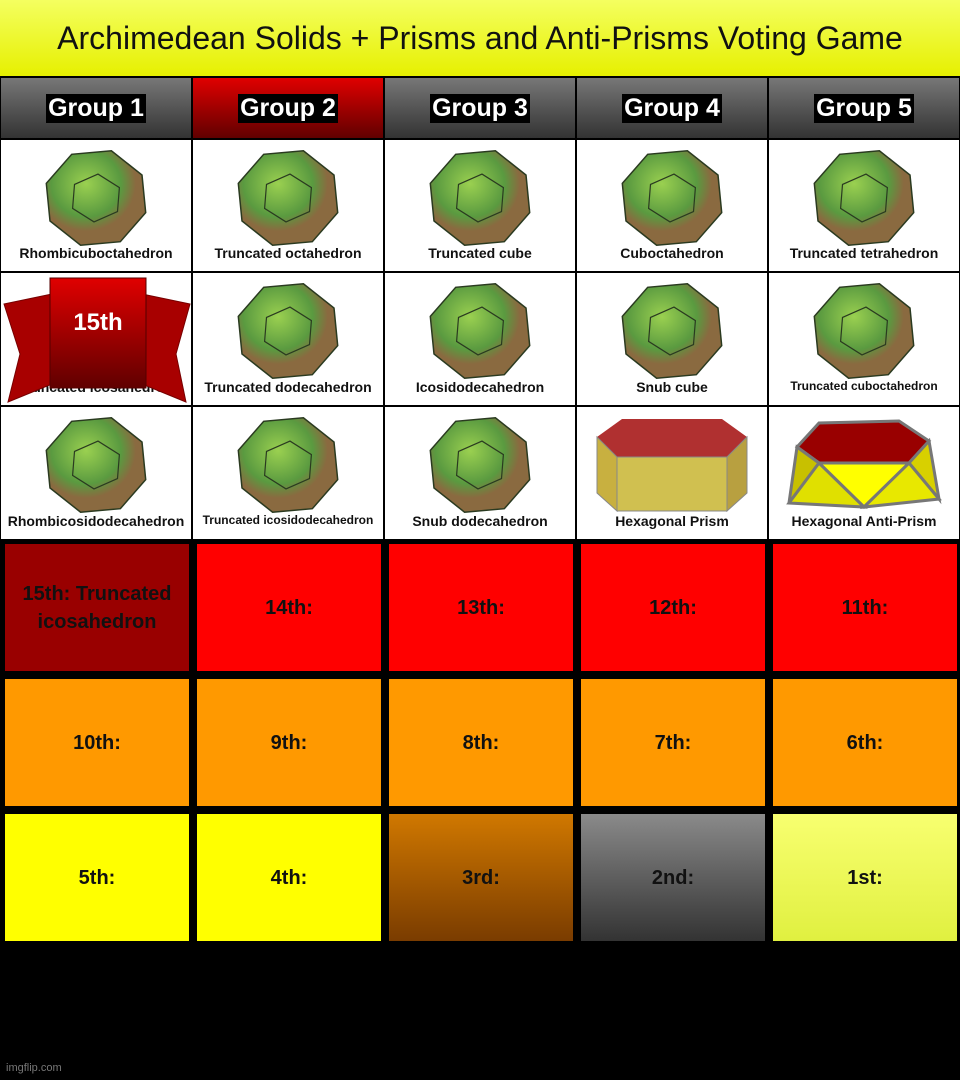 The image size is (960, 1080). Describe the element at coordinates (289, 607) in the screenshot. I see `rank-slot: 14th:` at that location.